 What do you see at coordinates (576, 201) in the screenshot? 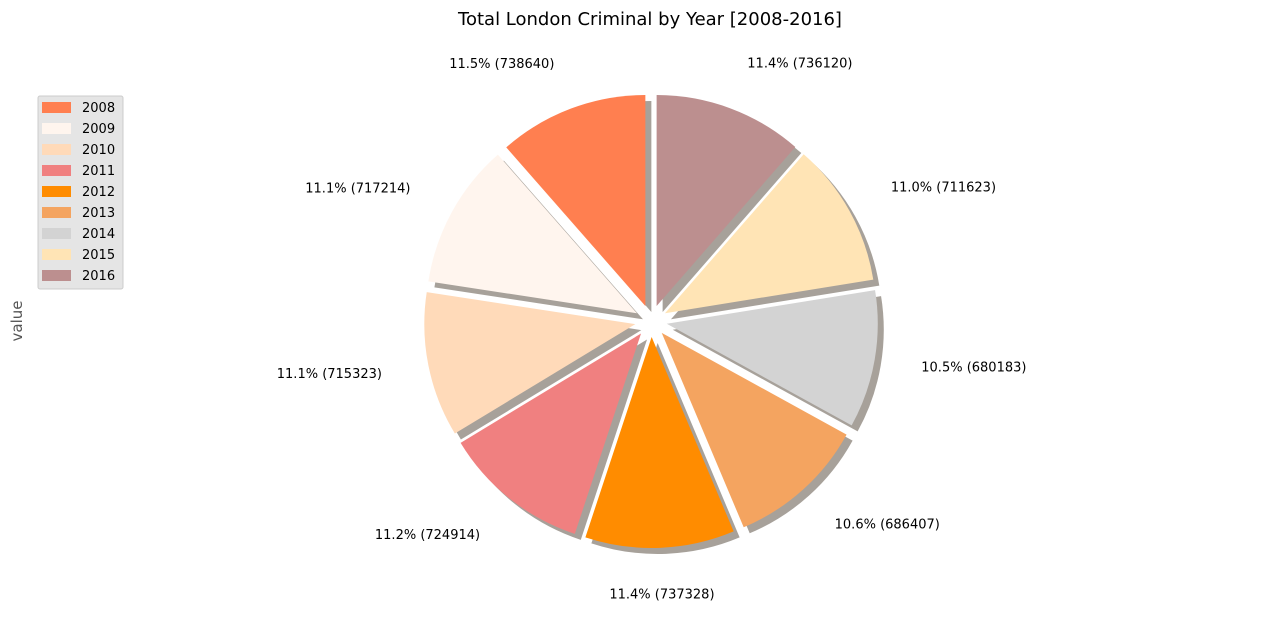
I see `pie-slice-2008` at bounding box center [576, 201].